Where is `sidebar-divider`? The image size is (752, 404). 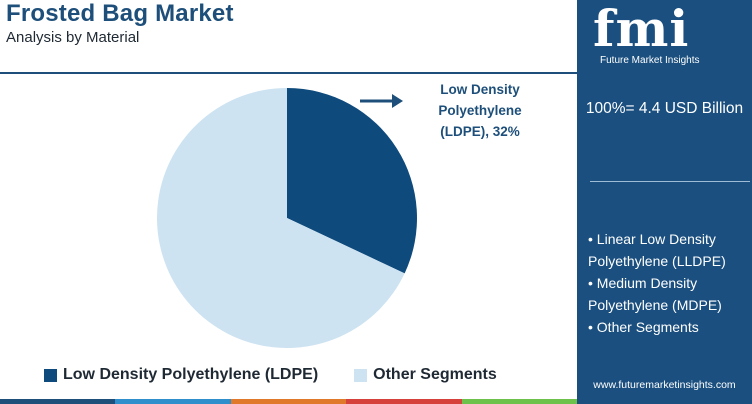
sidebar-divider is located at coordinates (670, 181).